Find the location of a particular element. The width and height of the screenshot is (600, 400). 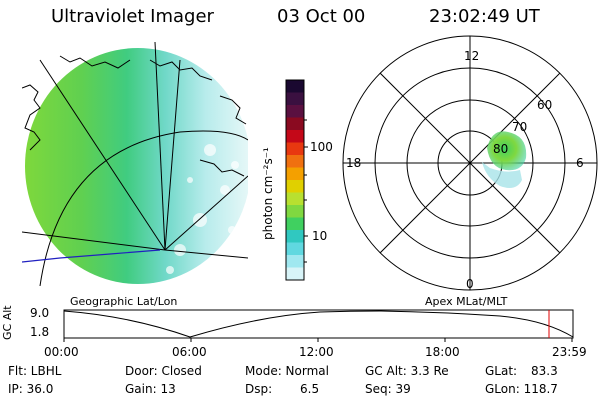

sequence-status: Seq: 39 is located at coordinates (388, 389).